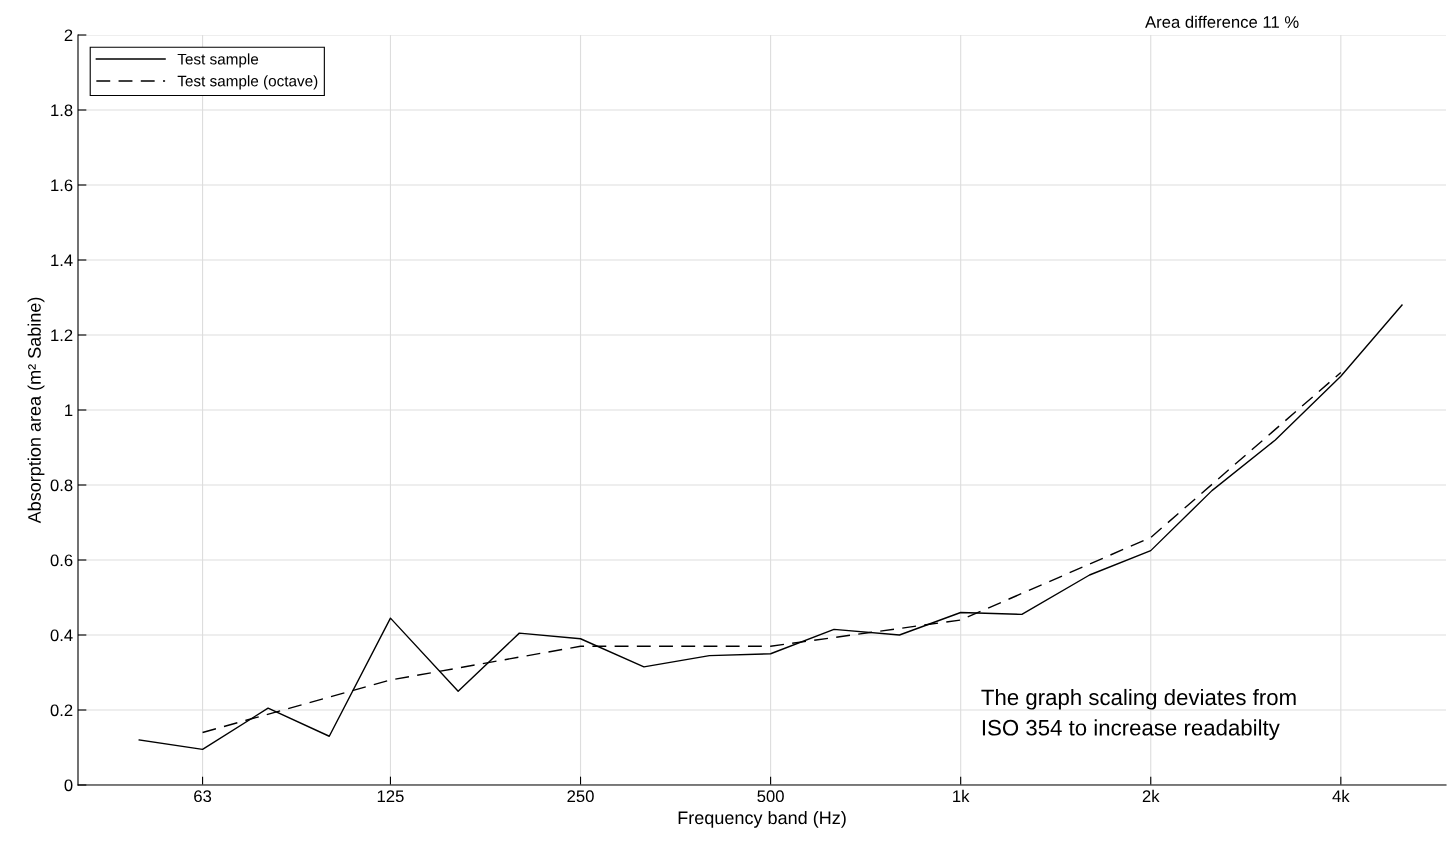 This screenshot has width=1448, height=845. Describe the element at coordinates (1151, 795) in the screenshot. I see `x-tick-label: 2k` at that location.